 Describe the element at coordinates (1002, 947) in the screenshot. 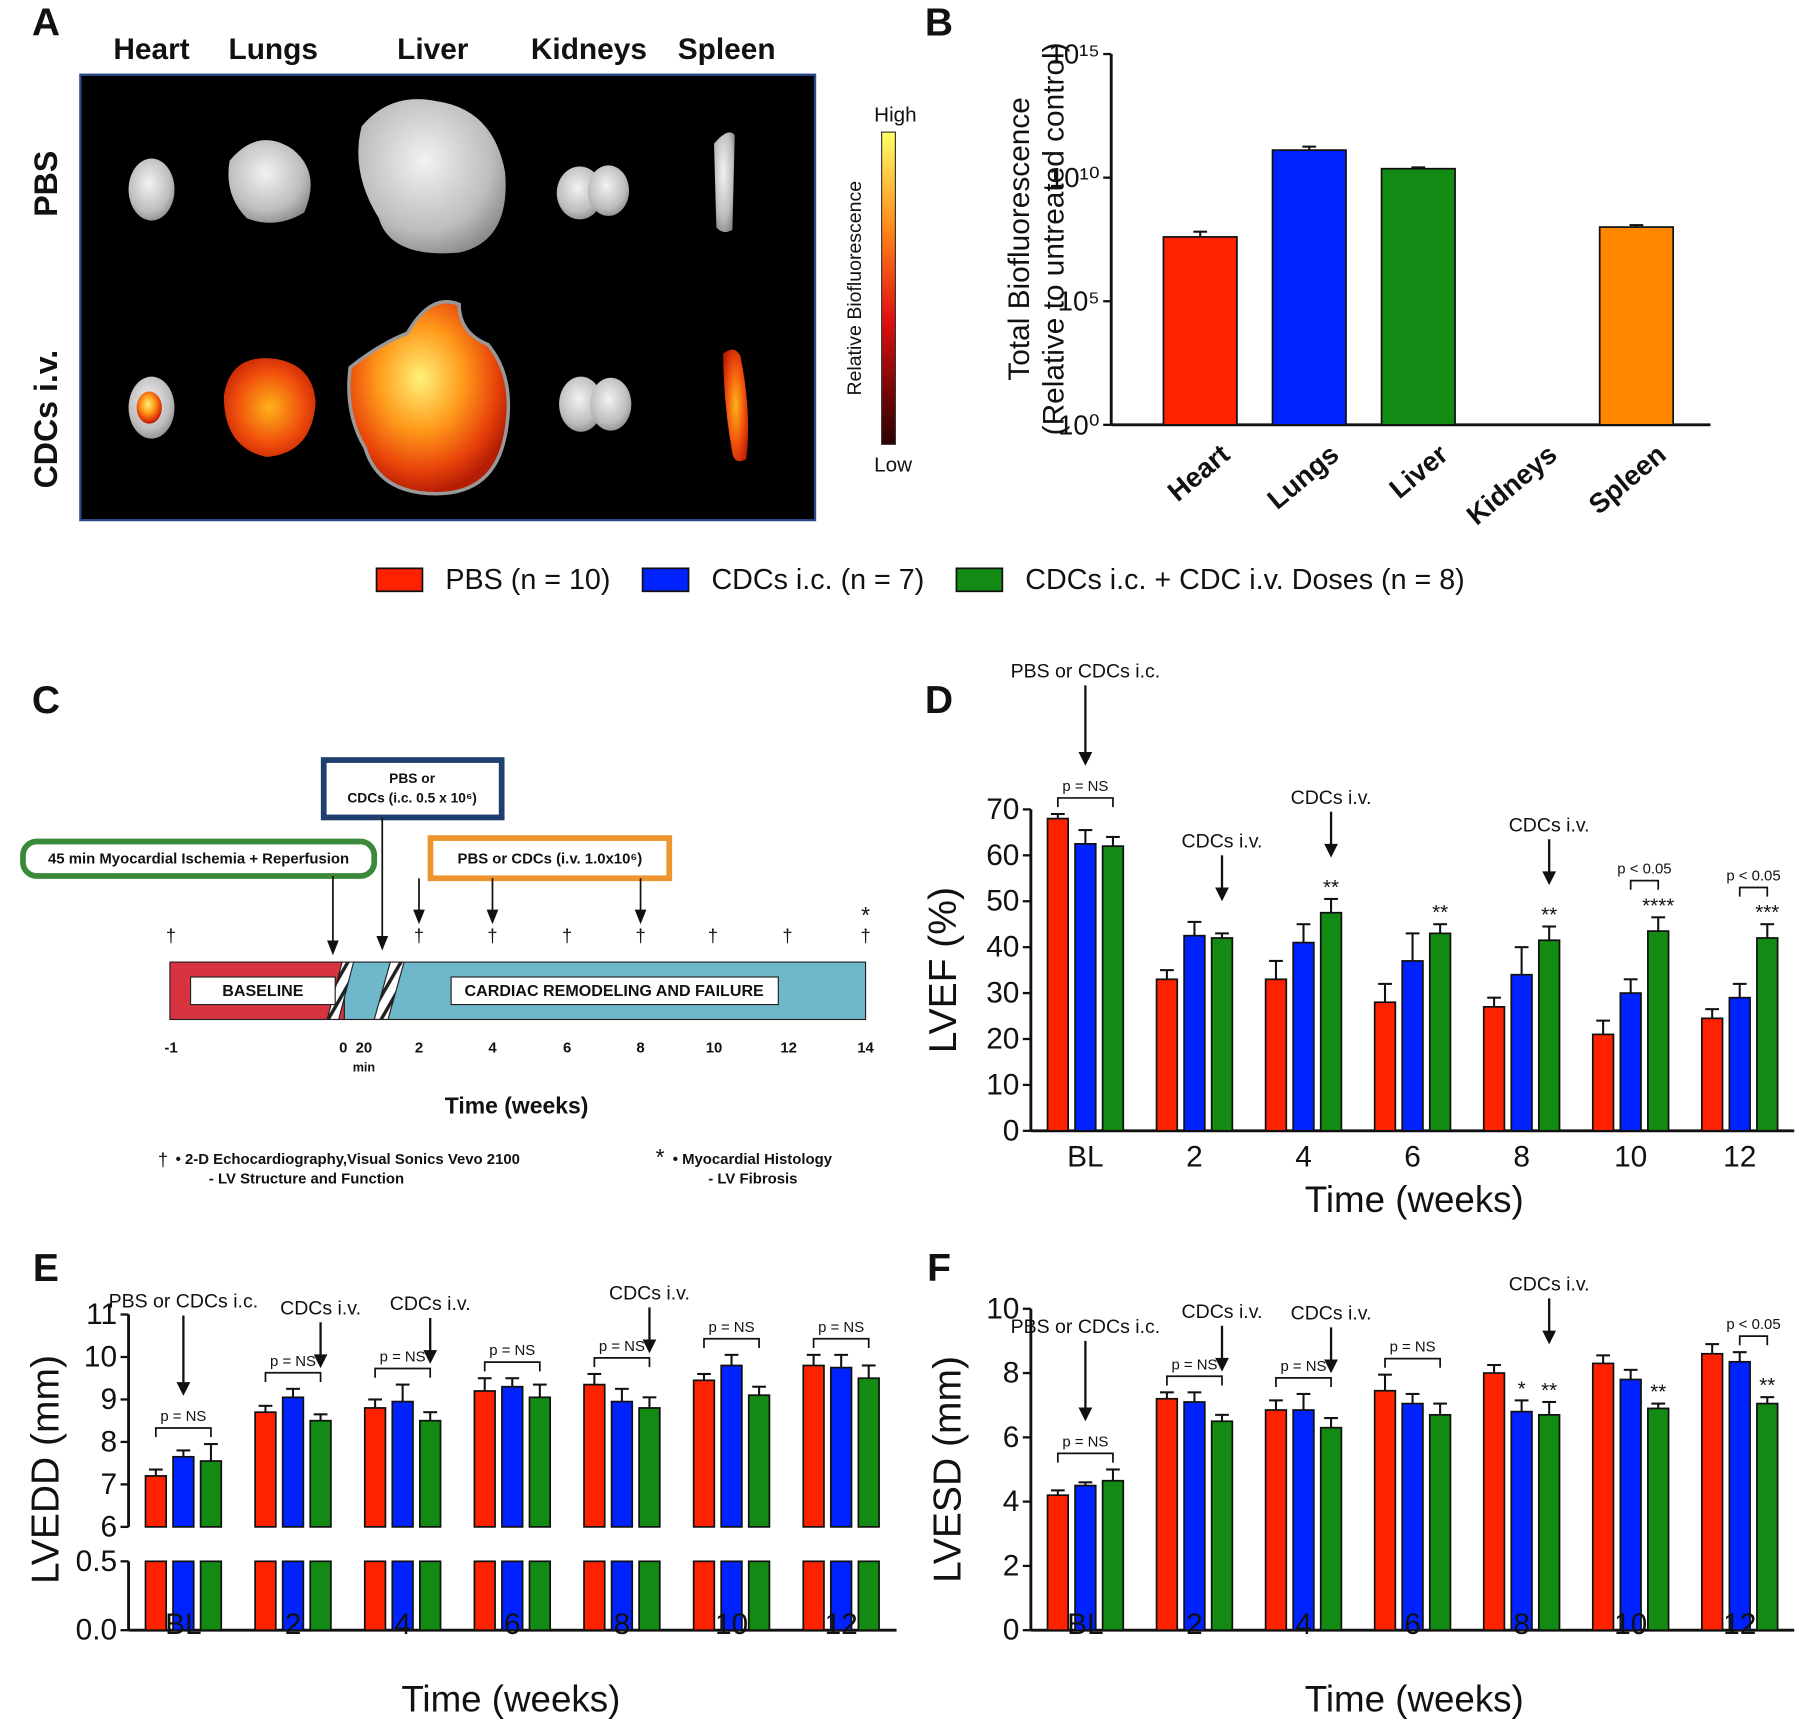

I see `y-tick-label: 40` at that location.